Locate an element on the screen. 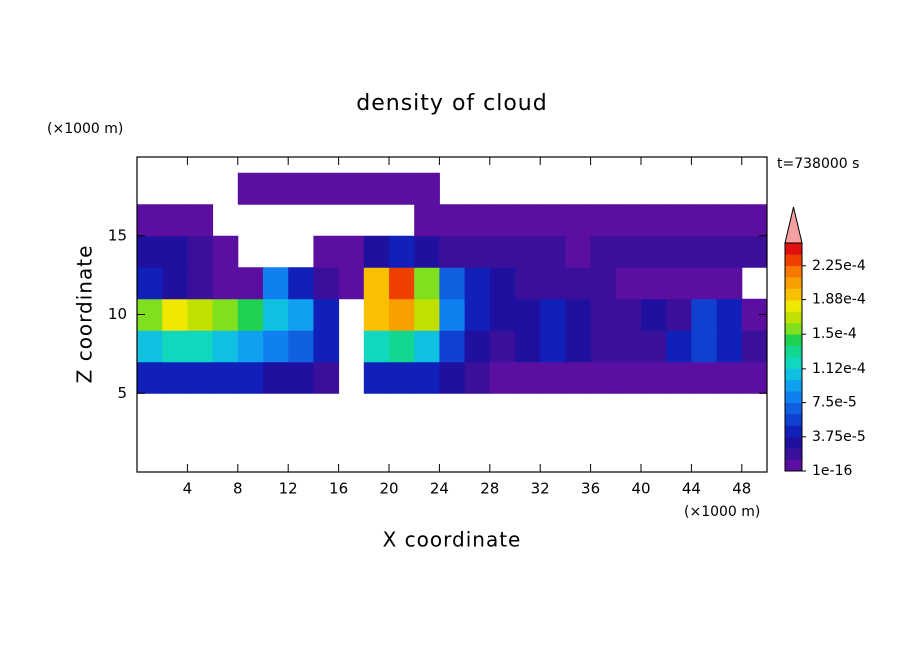 This screenshot has height=658, width=904. colorbar-over is located at coordinates (793, 225).